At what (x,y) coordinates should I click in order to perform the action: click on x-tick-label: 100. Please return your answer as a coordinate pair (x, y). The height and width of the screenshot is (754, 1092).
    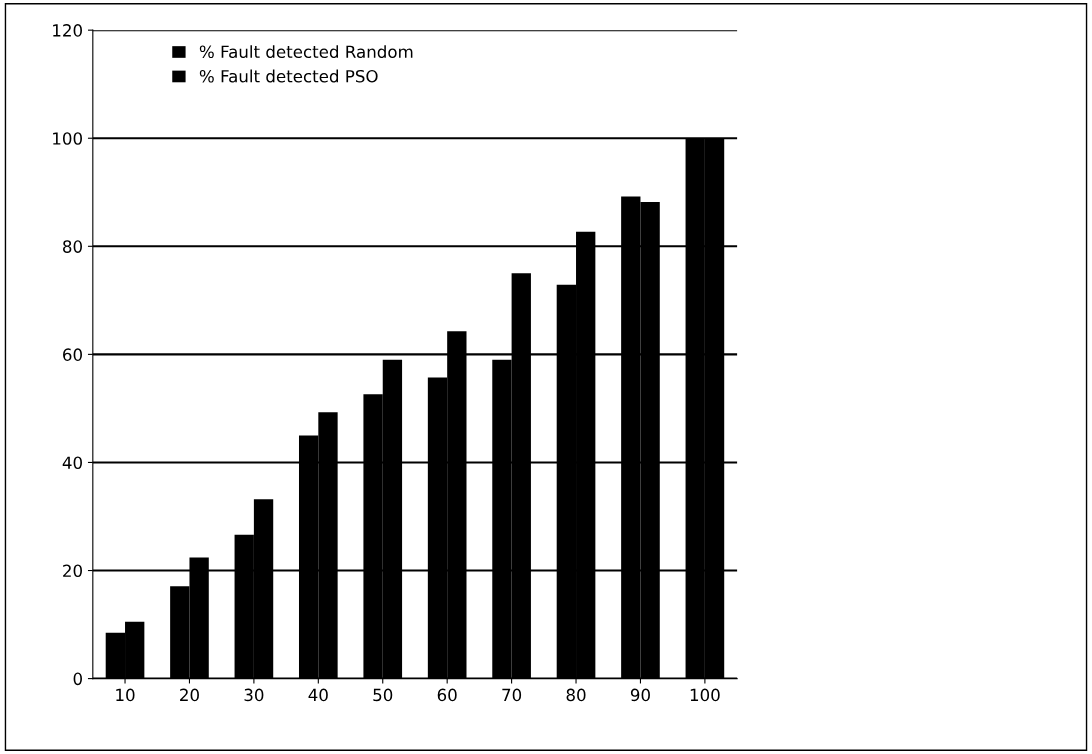
    Looking at the image, I should click on (705, 695).